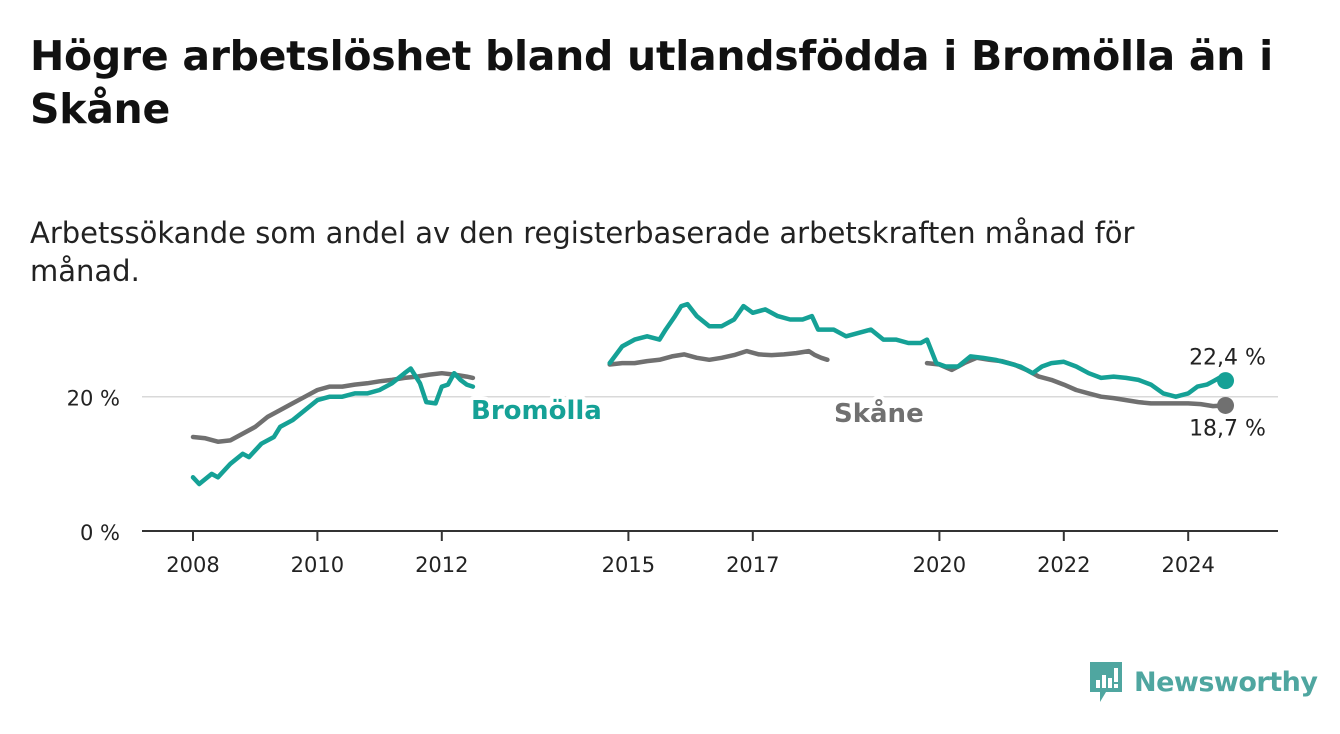 The width and height of the screenshot is (1340, 734). Describe the element at coordinates (1106, 682) in the screenshot. I see `newsworthy-logo-icon` at that location.